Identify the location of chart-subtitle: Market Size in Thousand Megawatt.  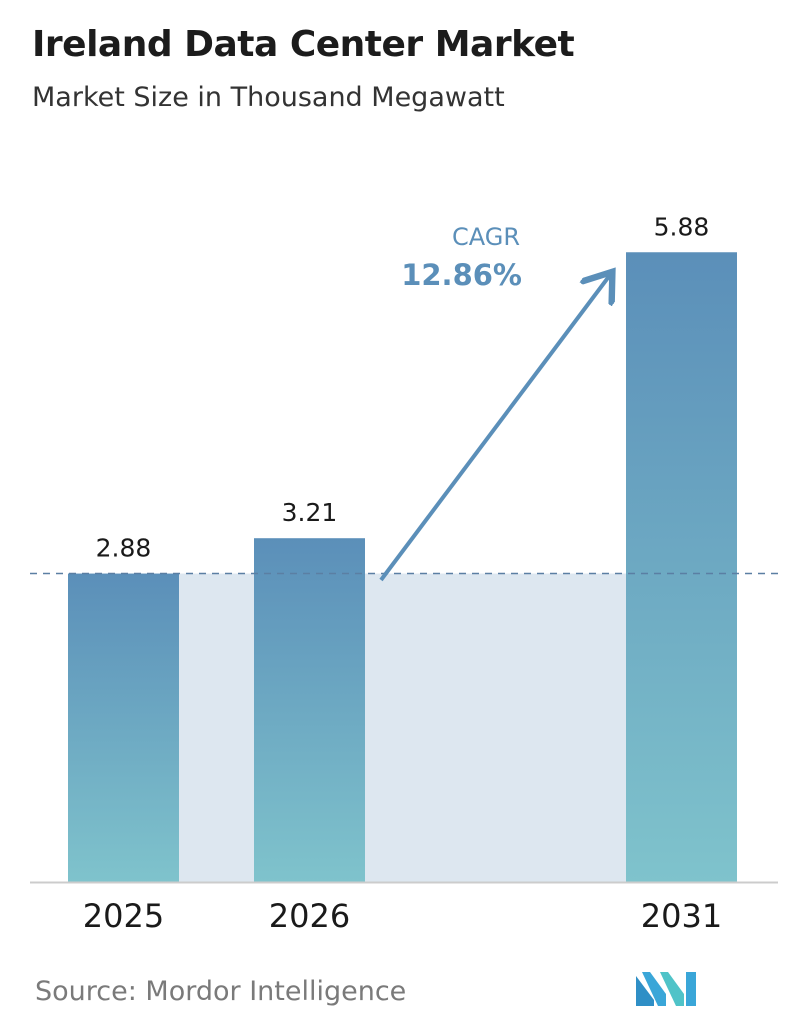
(268, 97).